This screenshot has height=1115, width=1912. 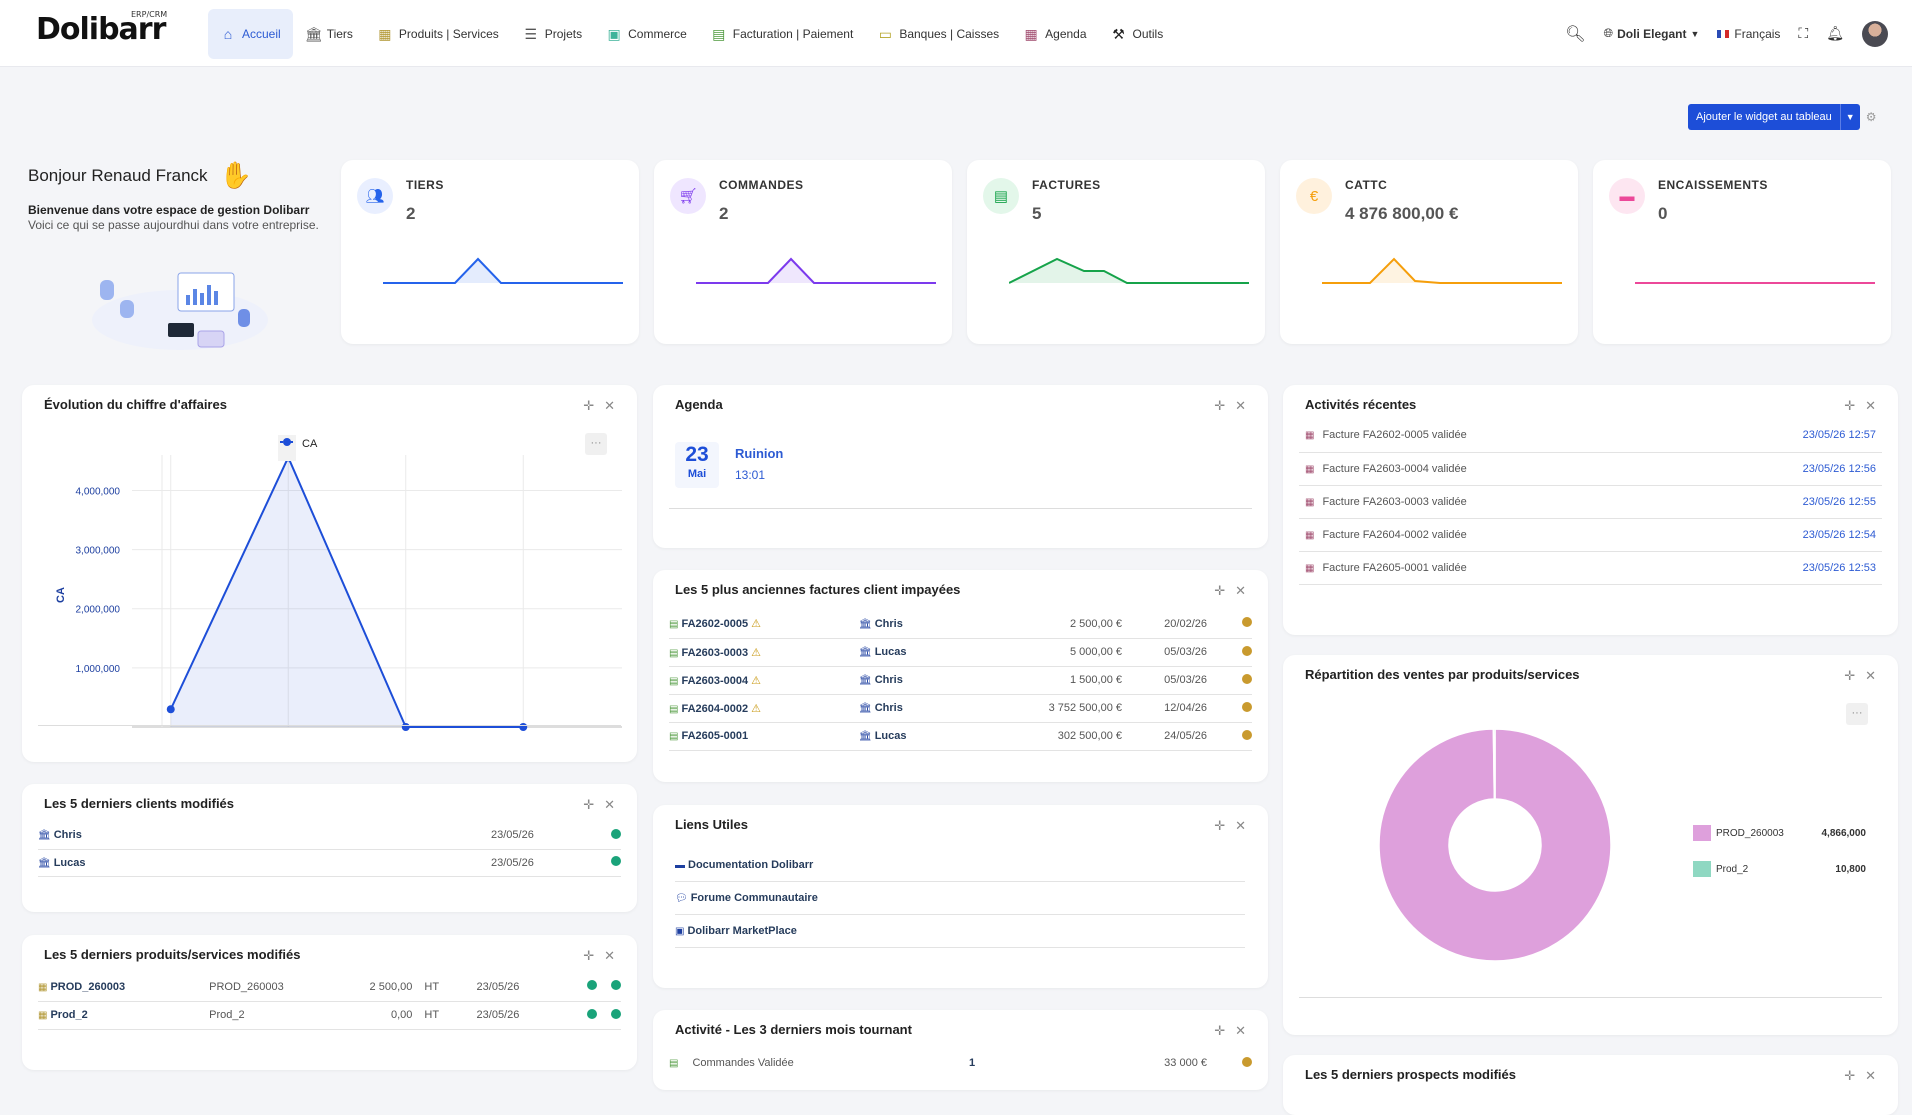 What do you see at coordinates (1748, 34) in the screenshot?
I see `language-selector: Français` at bounding box center [1748, 34].